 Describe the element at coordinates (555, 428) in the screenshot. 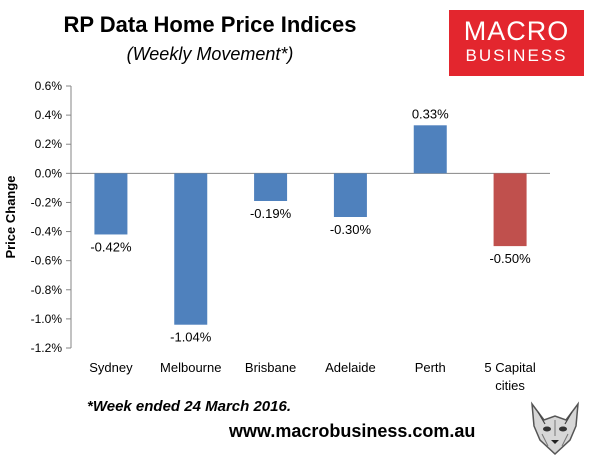

I see `wolf-icon` at that location.